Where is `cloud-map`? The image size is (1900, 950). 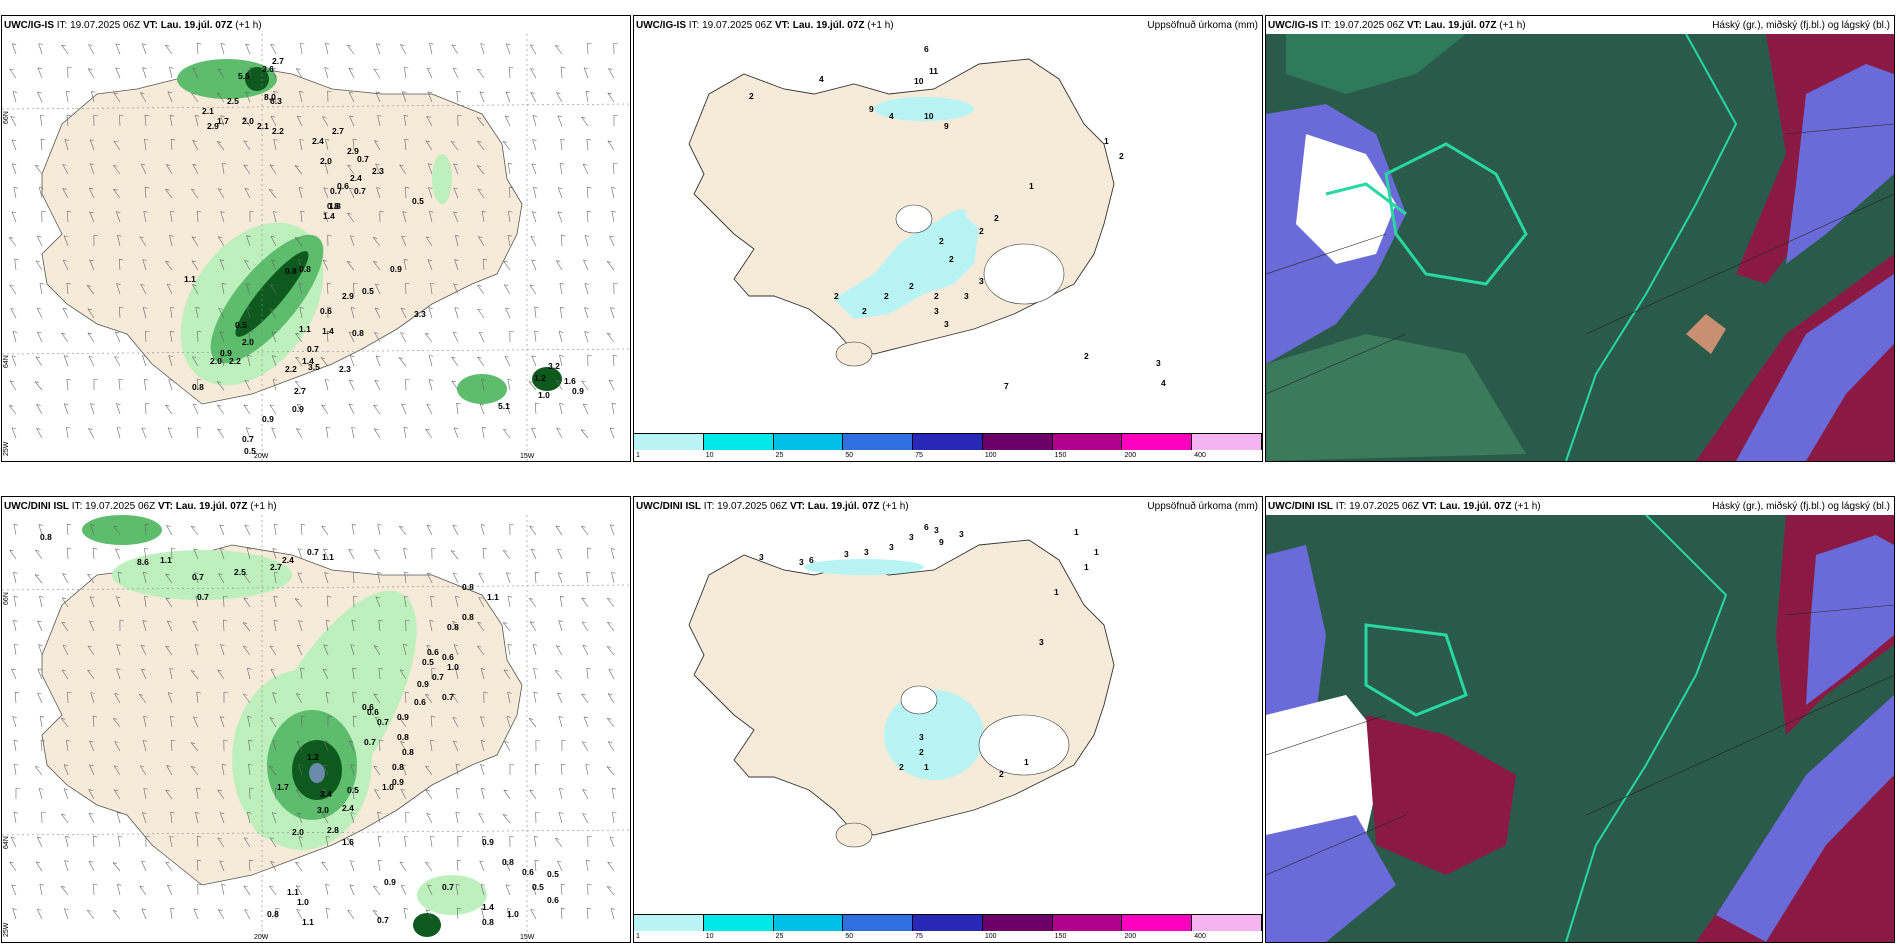
cloud-map is located at coordinates (1580, 247).